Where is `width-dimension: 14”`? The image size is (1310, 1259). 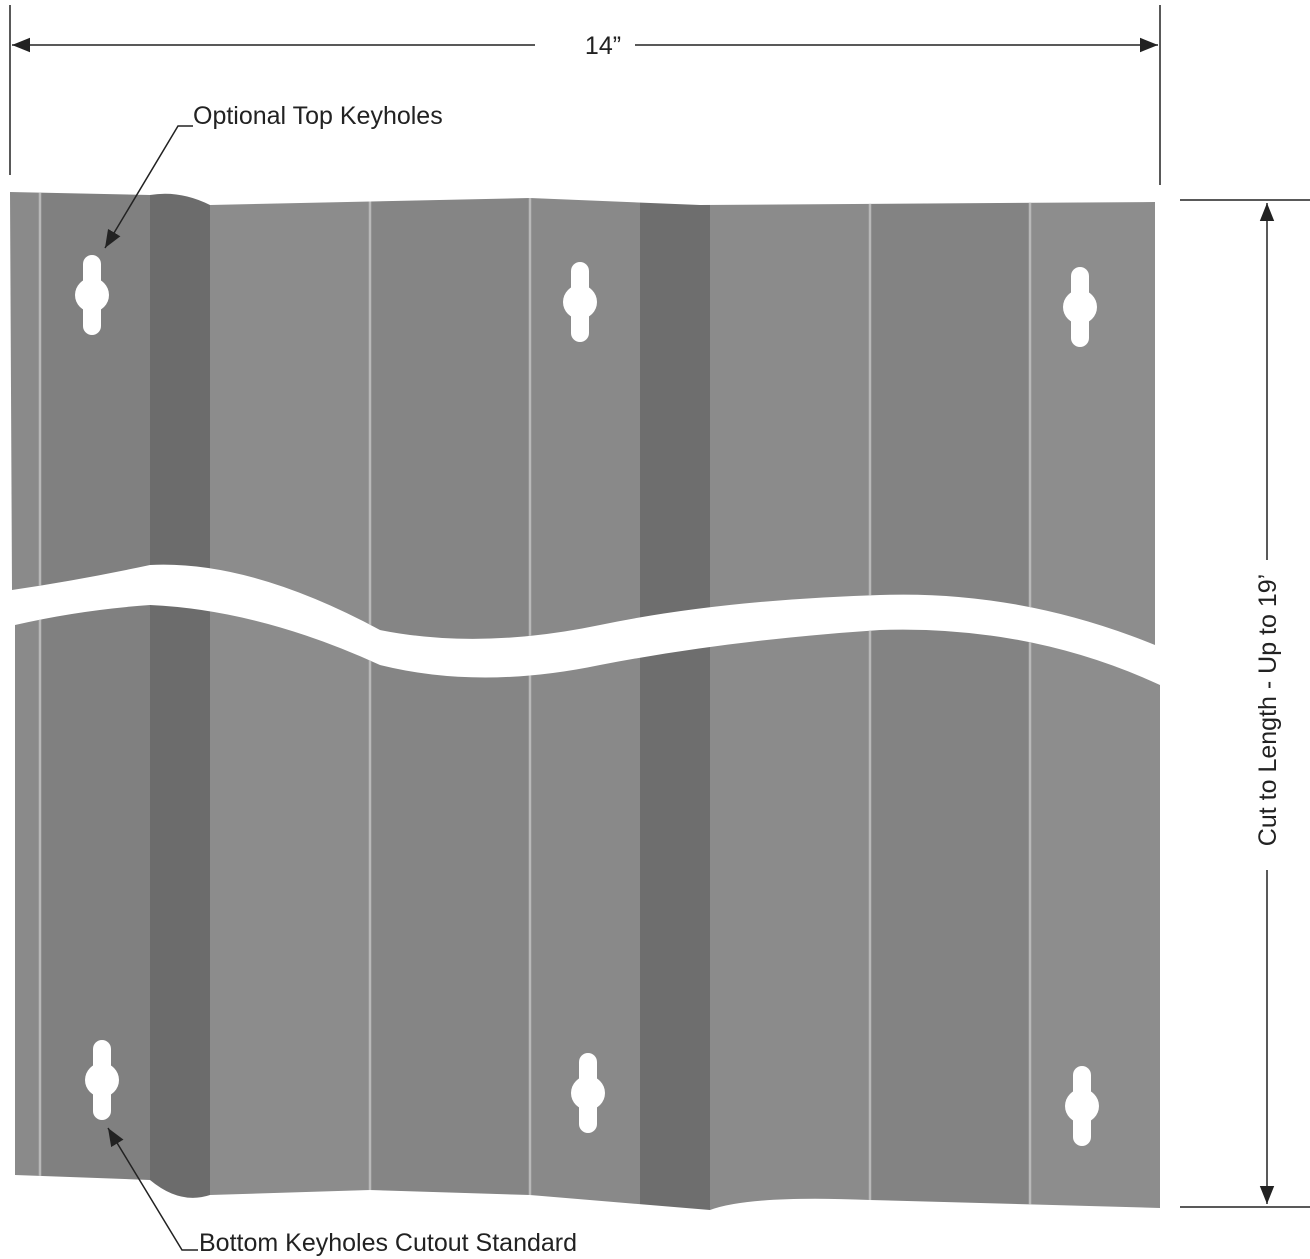
width-dimension: 14” is located at coordinates (585, 95).